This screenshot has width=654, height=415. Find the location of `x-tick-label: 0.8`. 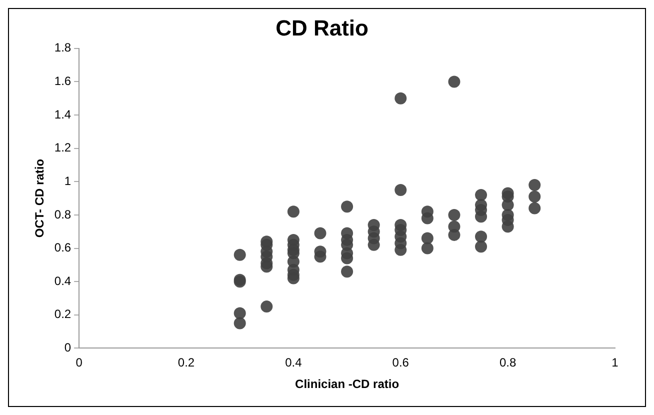

x-tick-label: 0.8 is located at coordinates (507, 363).